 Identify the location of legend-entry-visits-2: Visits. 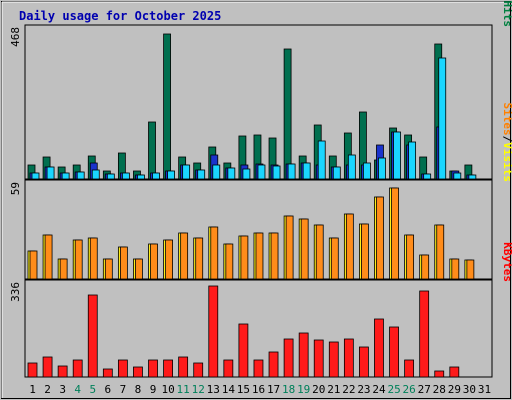
(506, 162).